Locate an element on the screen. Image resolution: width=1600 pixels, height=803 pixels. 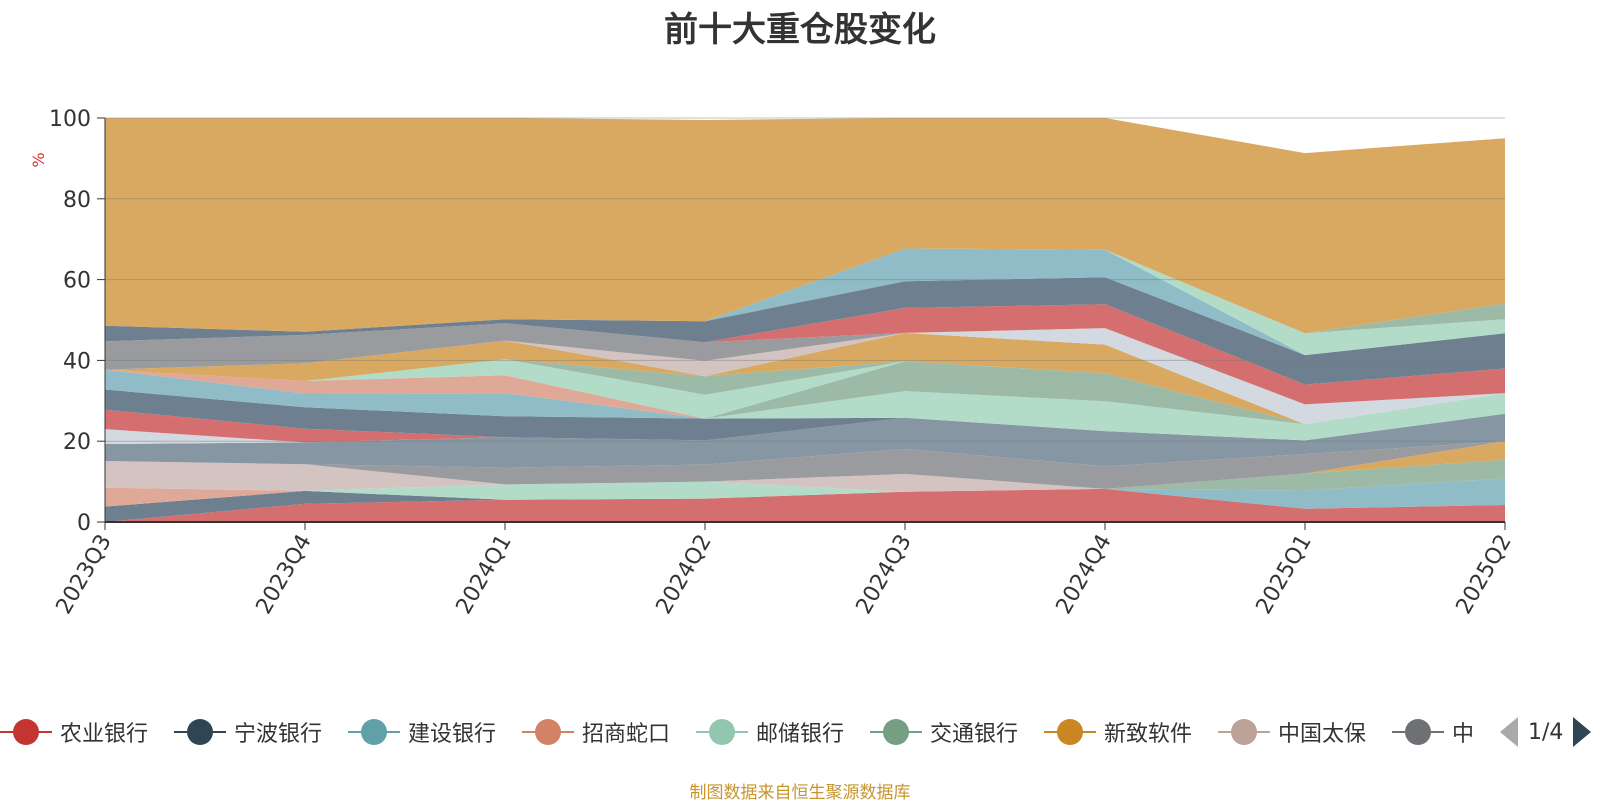
legend-item: 邮储银行 is located at coordinates (770, 732).